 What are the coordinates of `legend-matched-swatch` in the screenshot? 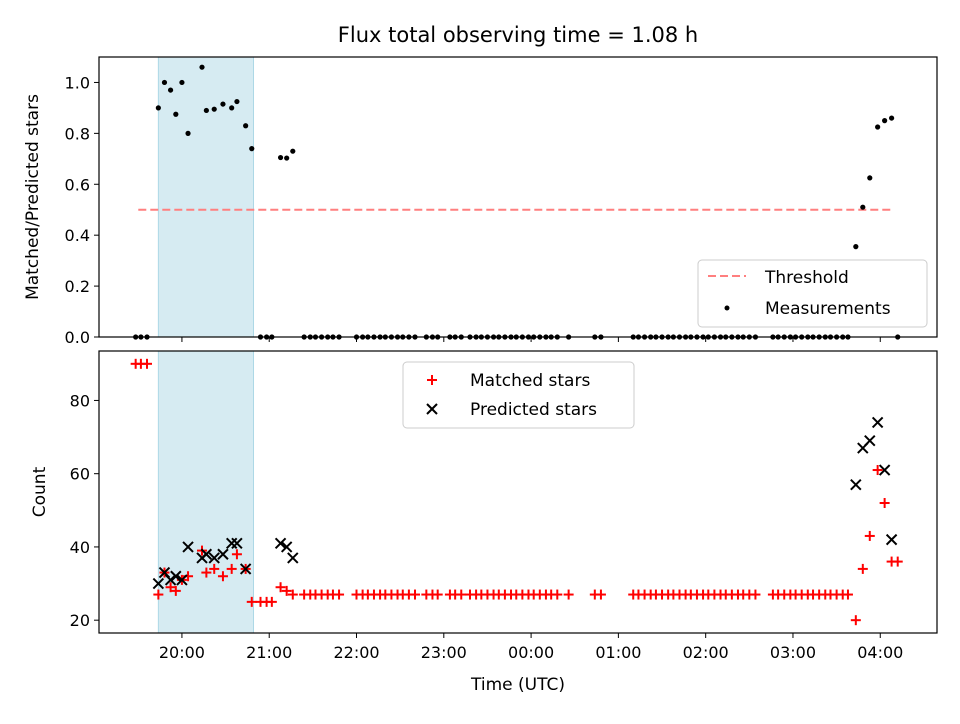 It's located at (432, 380).